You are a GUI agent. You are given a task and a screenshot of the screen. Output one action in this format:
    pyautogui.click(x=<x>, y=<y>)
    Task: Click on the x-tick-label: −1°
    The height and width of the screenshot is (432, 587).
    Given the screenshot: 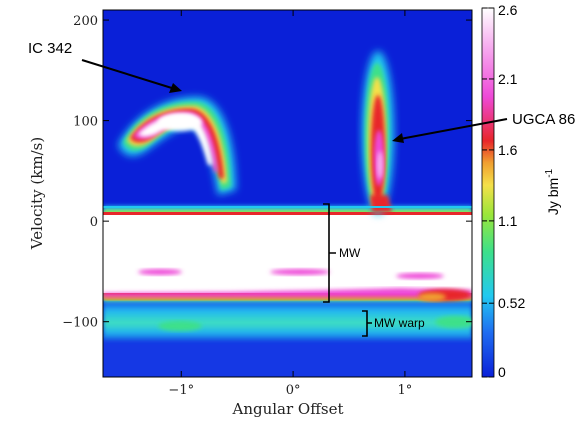 What is the action you would take?
    pyautogui.click(x=181, y=390)
    